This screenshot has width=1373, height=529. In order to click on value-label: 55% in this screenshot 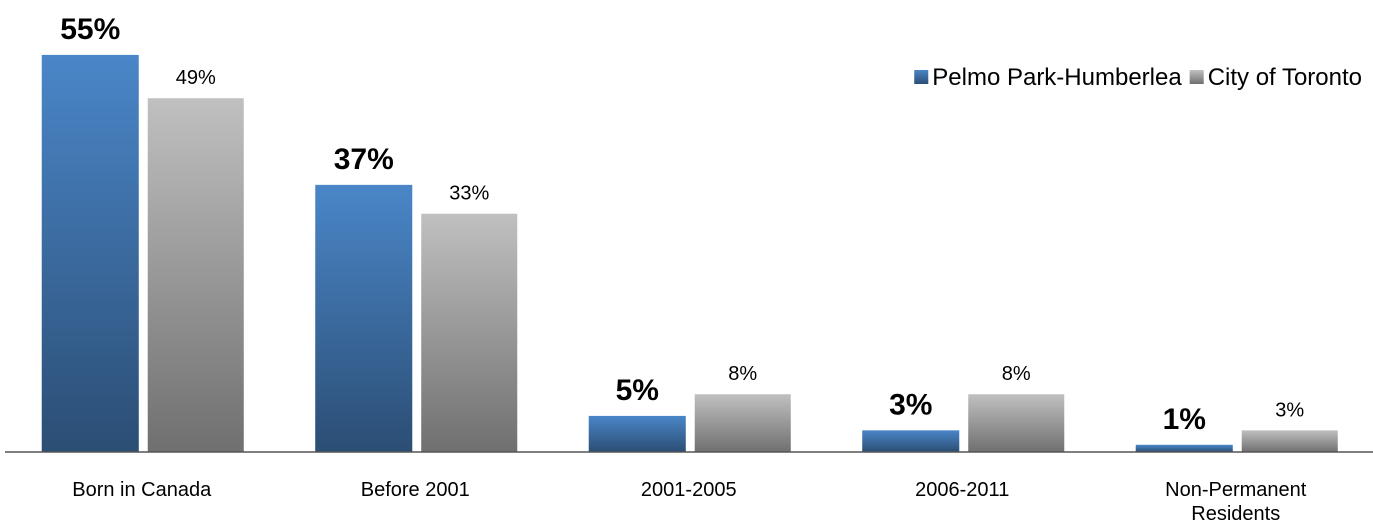, I will do `click(90, 29)`.